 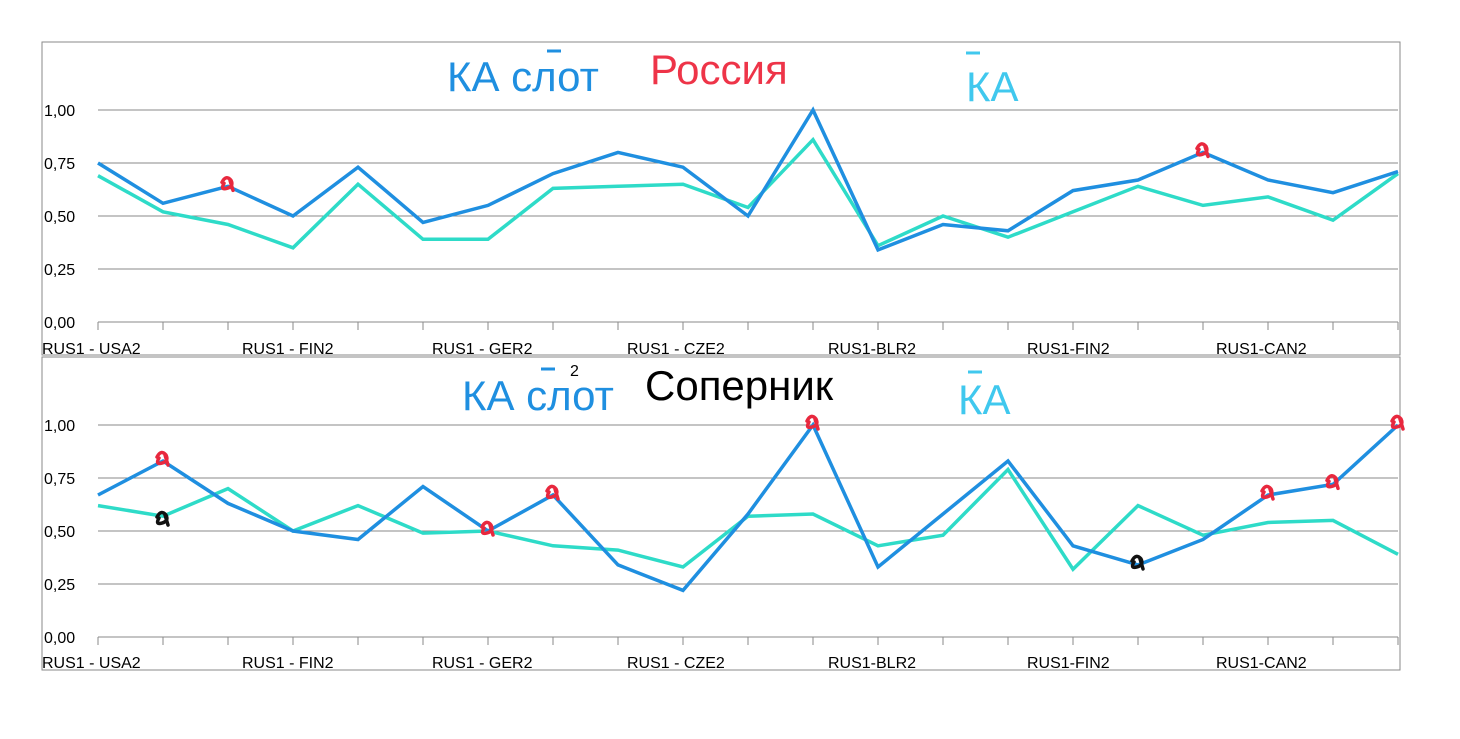 I want to click on bottom-y-tick-label: 0,75, so click(x=59, y=479).